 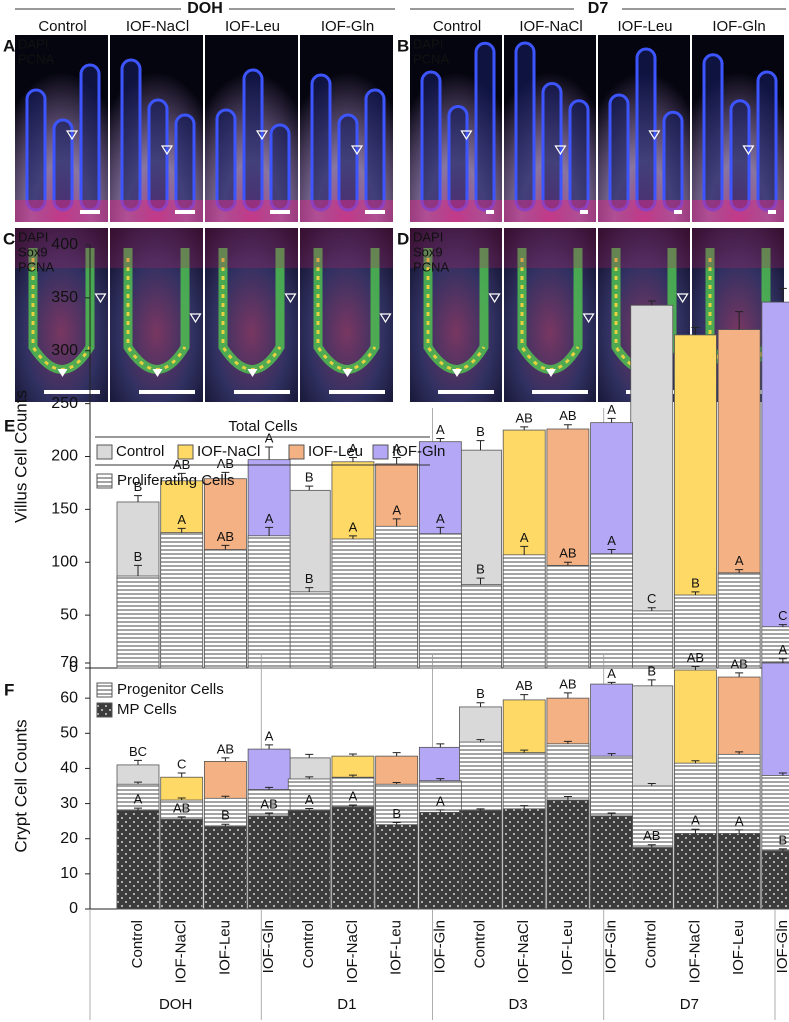 I want to click on panel-letter: A, so click(x=9, y=45).